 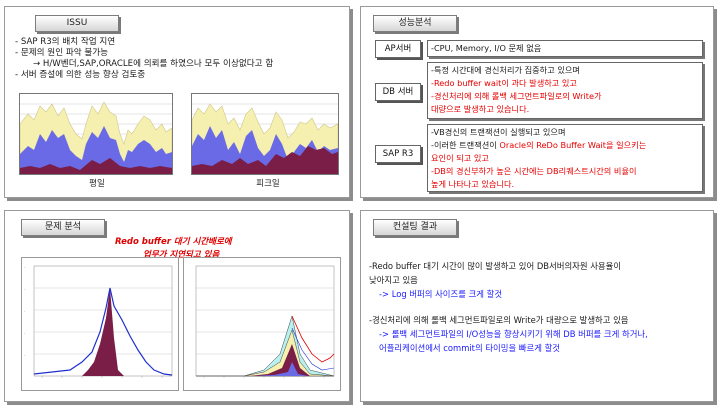 I want to click on issu-line-3: → H/W벤더,SAP,ORACLE에 의뢰를 하였으나 모두 이상없다고 함, so click(x=153, y=64).